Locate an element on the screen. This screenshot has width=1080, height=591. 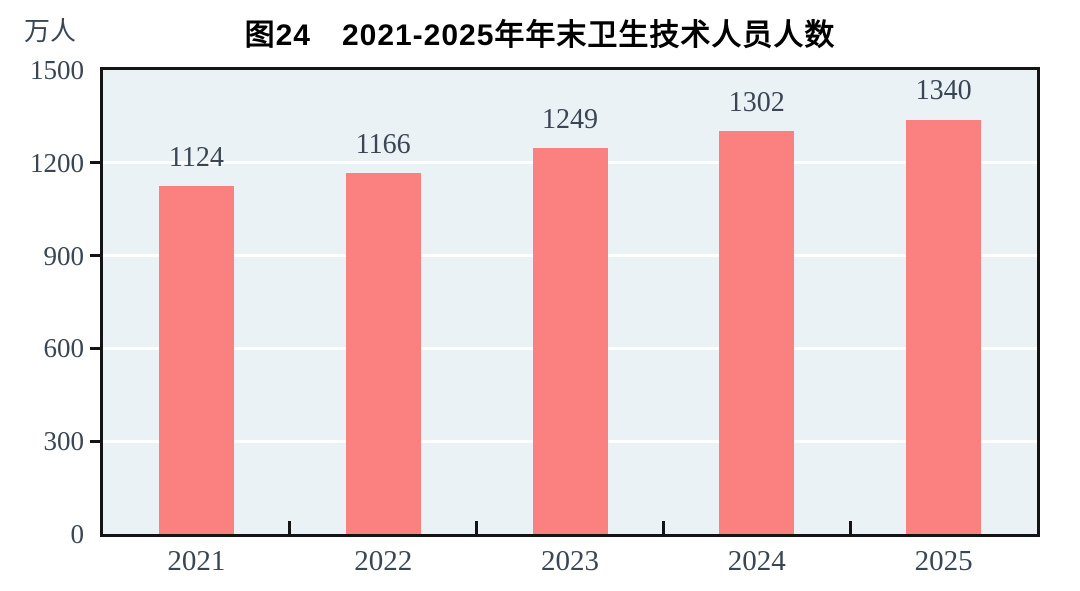
bar-value-label-2025: 1340 is located at coordinates (943, 91).